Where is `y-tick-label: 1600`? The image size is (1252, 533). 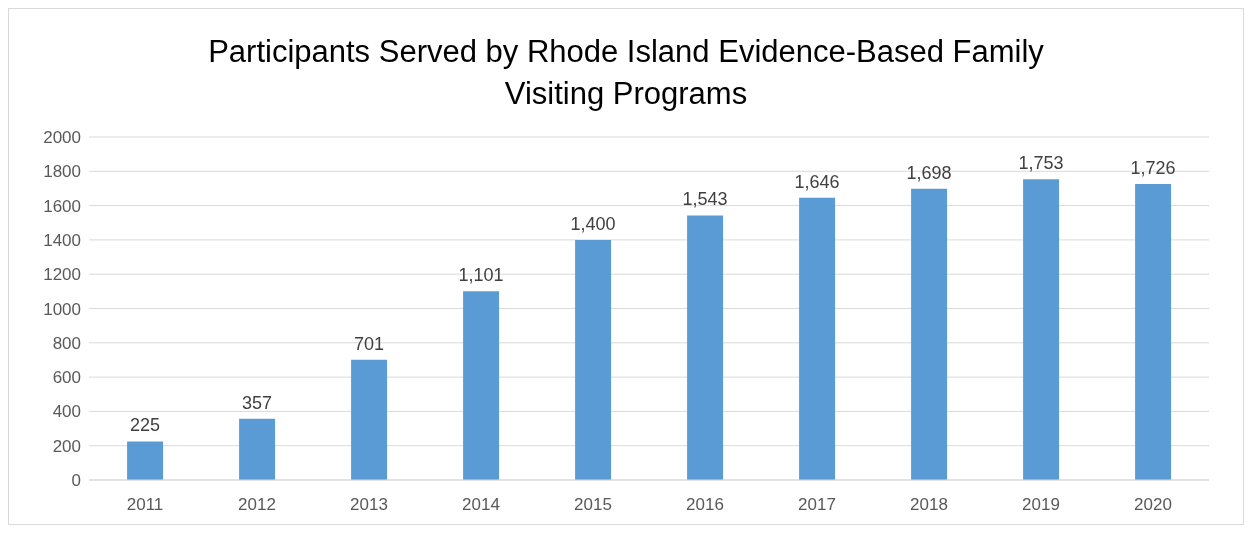
y-tick-label: 1600 is located at coordinates (62, 206).